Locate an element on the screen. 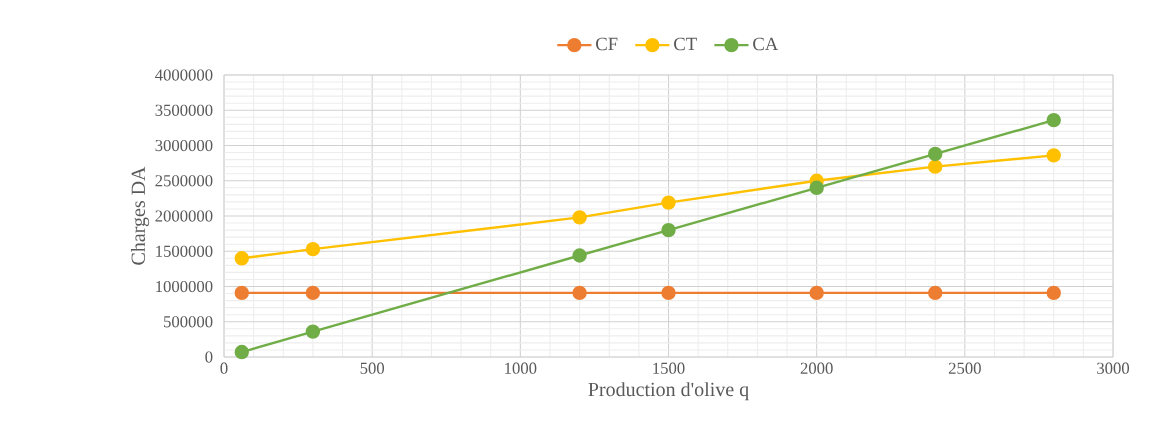 Image resolution: width=1169 pixels, height=439 pixels. x-tick-label: 2500 is located at coordinates (964, 368).